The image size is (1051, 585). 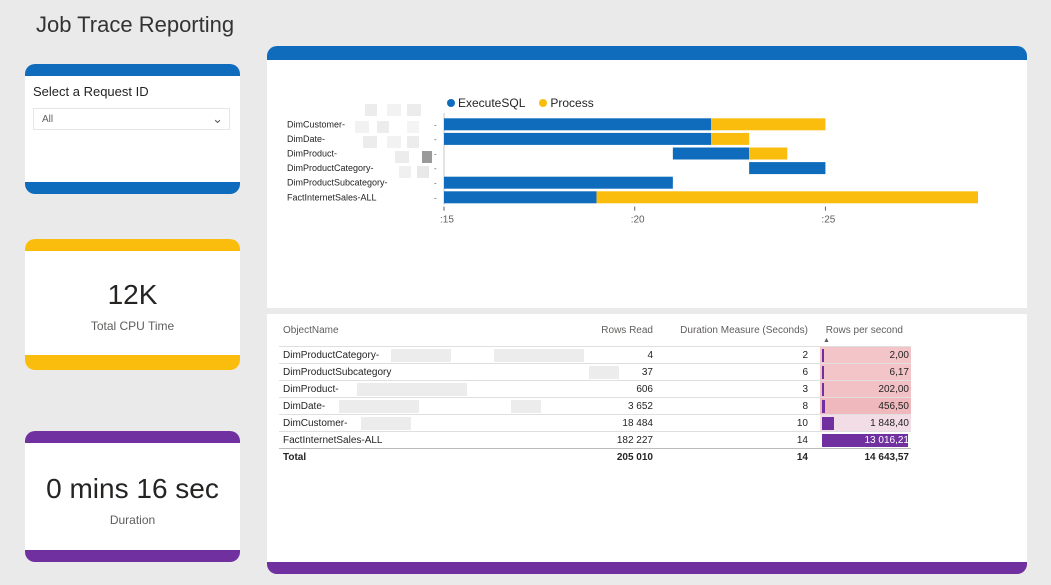 I want to click on cell-objectname: DimProductSubcategory, so click(x=337, y=372).